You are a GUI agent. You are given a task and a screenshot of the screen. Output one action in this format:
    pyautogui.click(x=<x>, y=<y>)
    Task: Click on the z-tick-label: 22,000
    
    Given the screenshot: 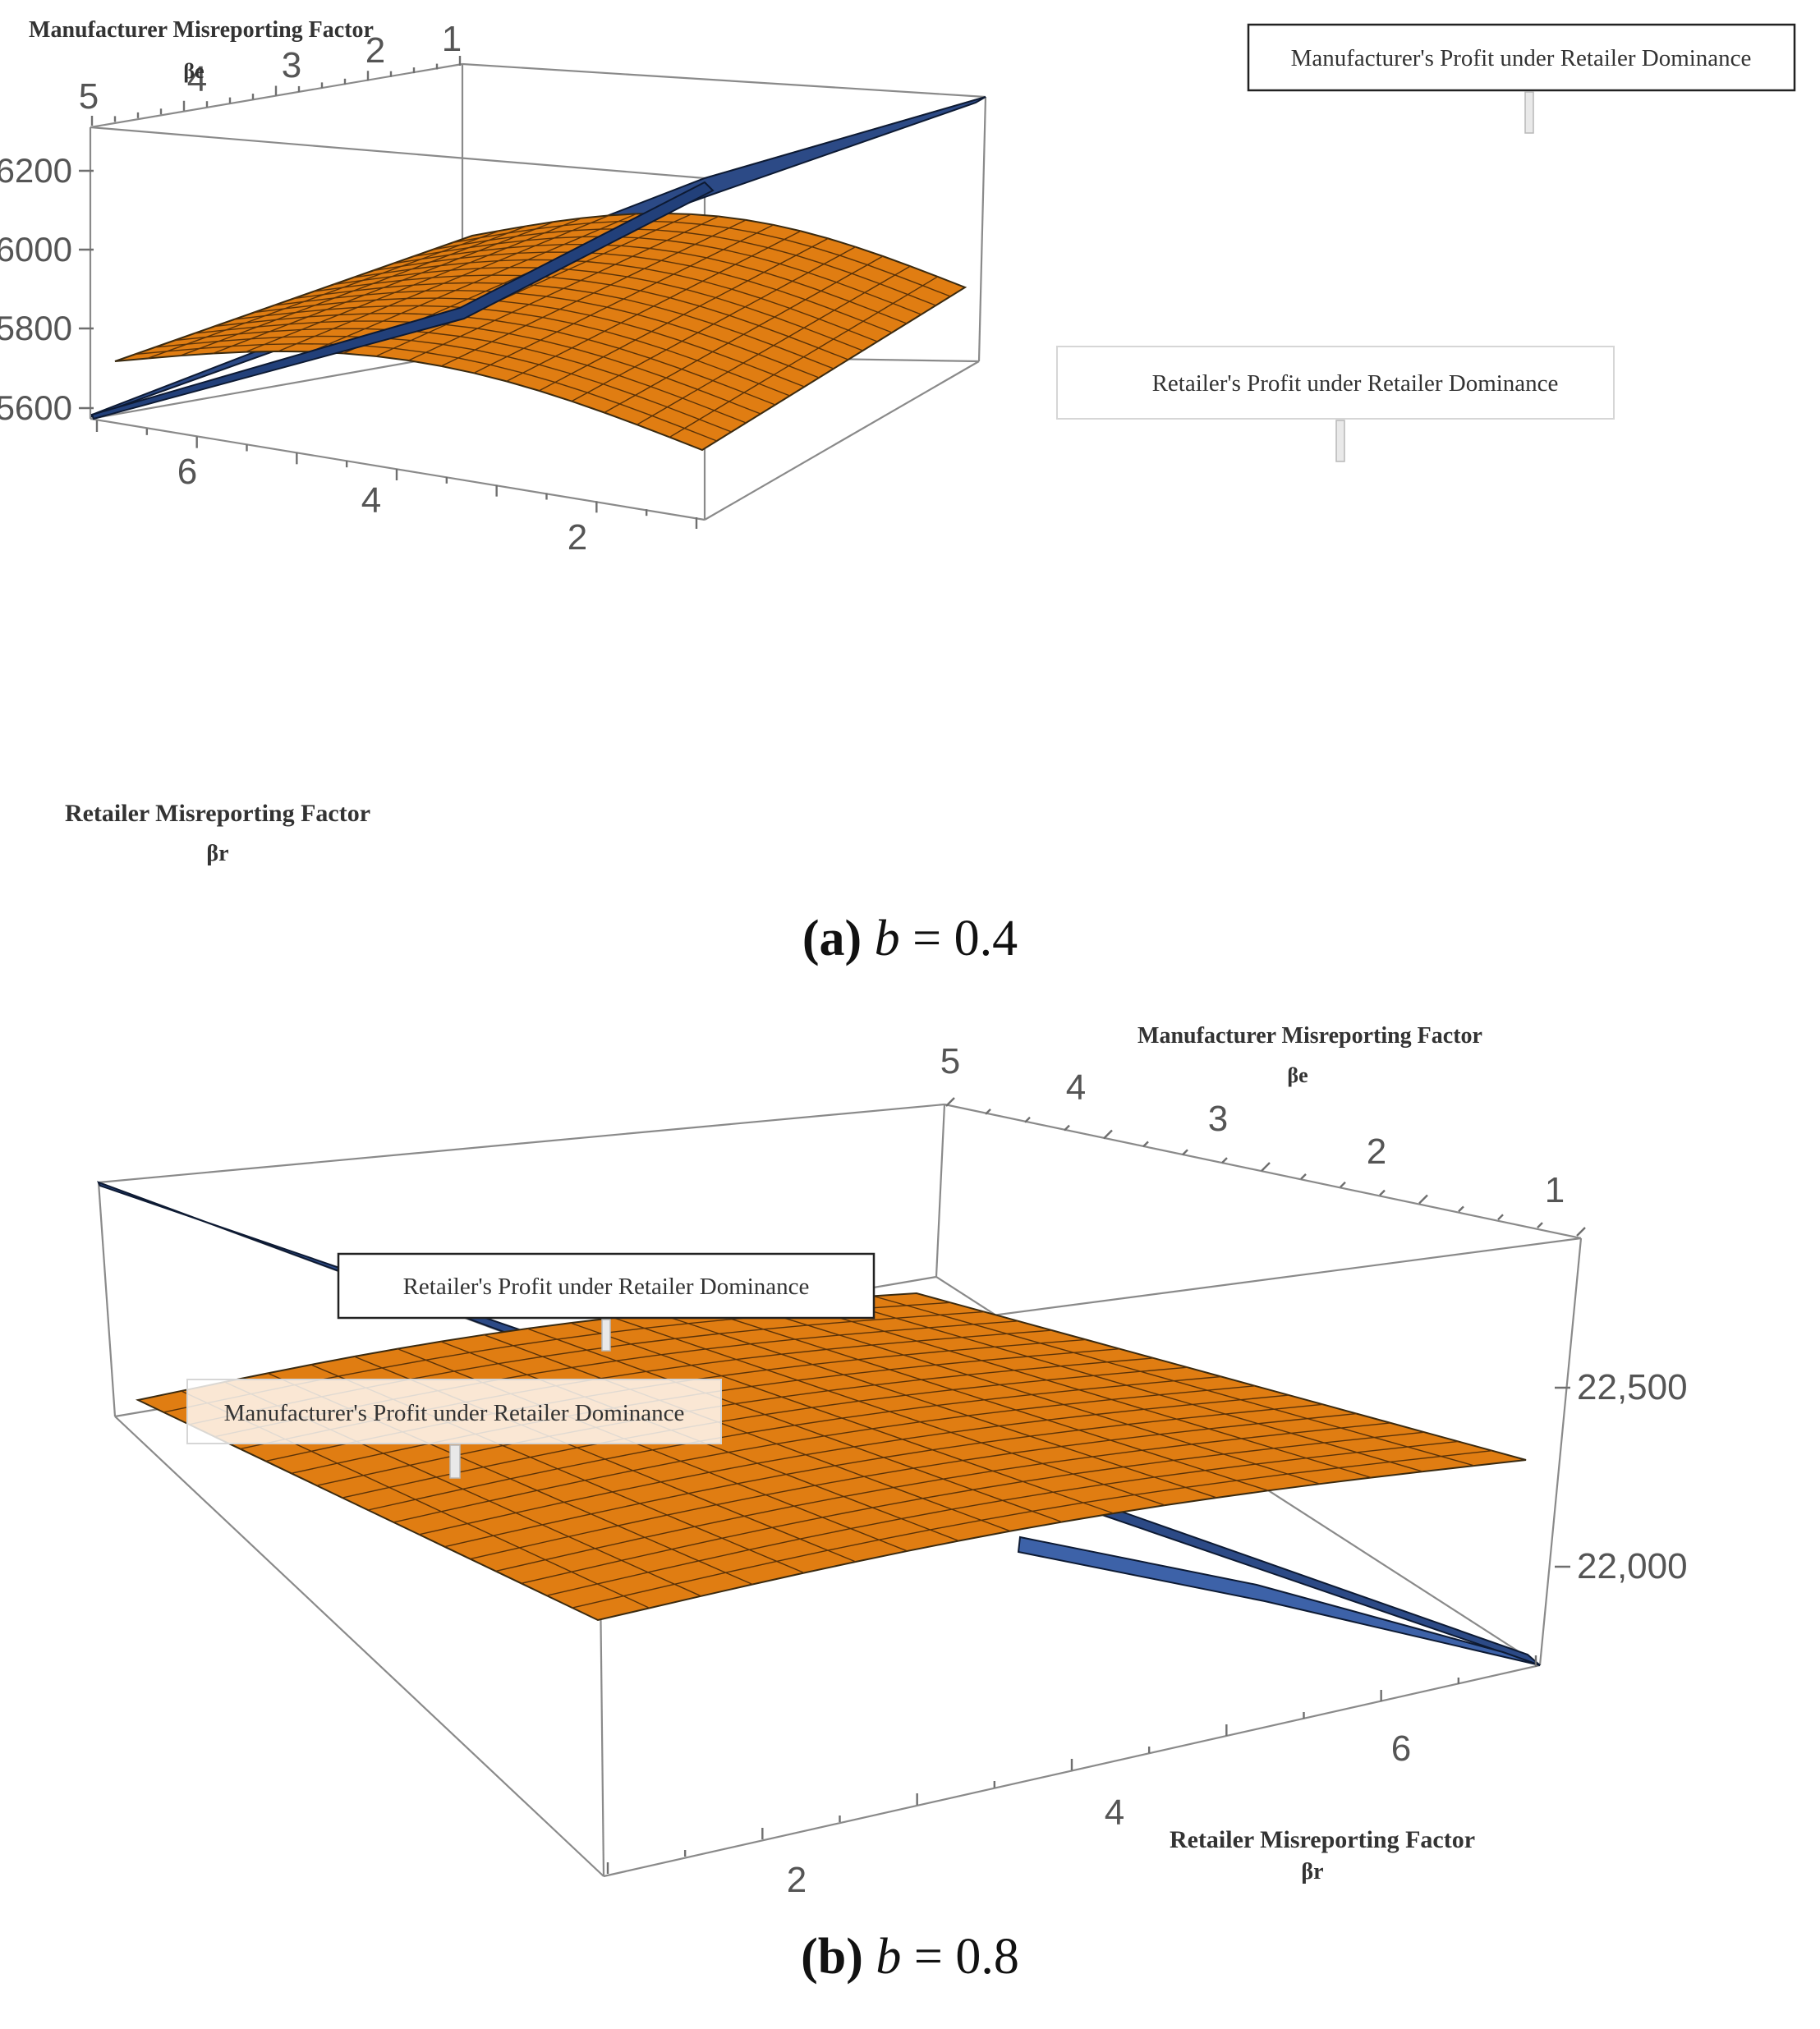 What is the action you would take?
    pyautogui.click(x=1632, y=1566)
    